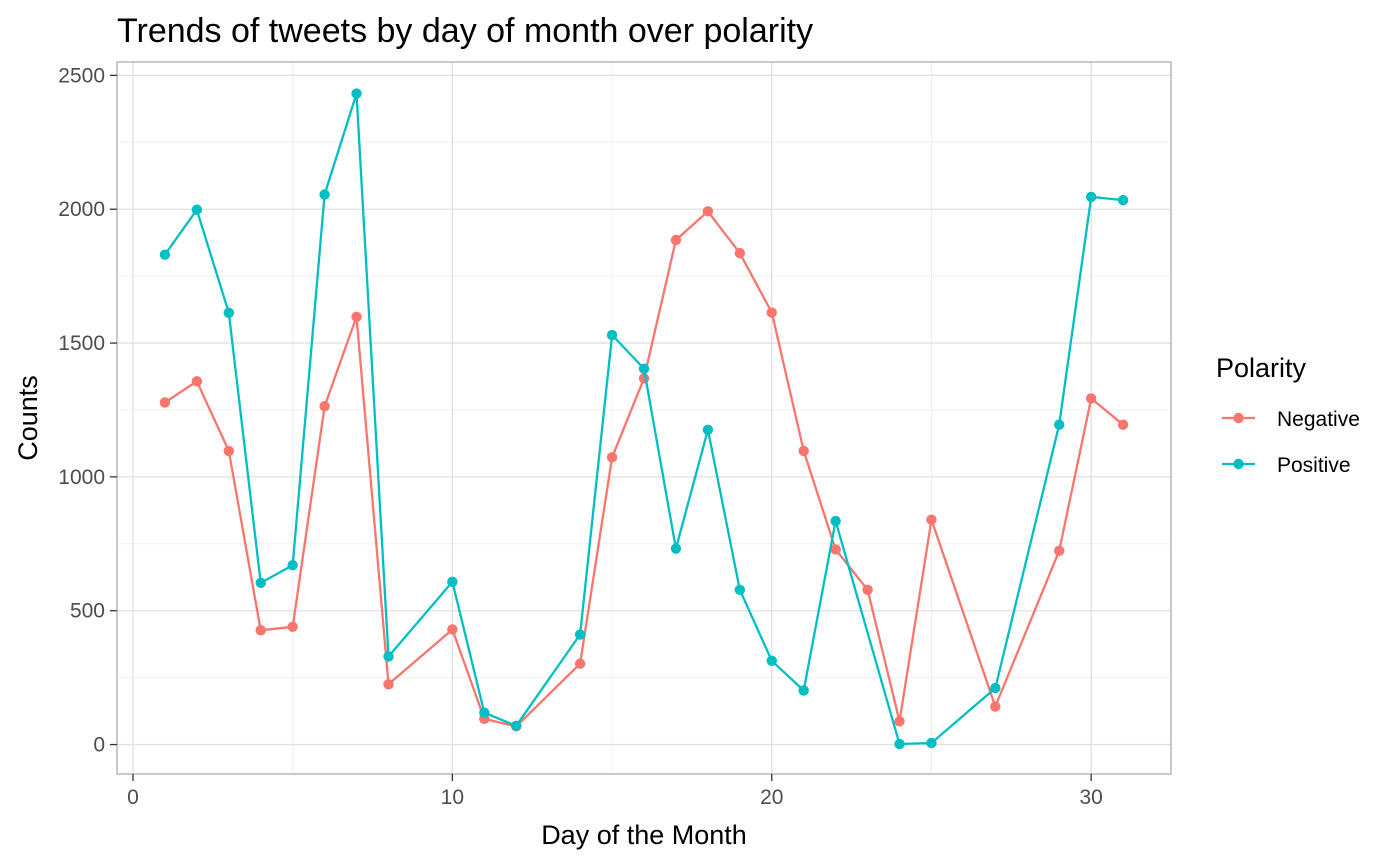 This screenshot has height=866, width=1400. What do you see at coordinates (615, 791) in the screenshot?
I see `x-axis: 0 10 20 30` at bounding box center [615, 791].